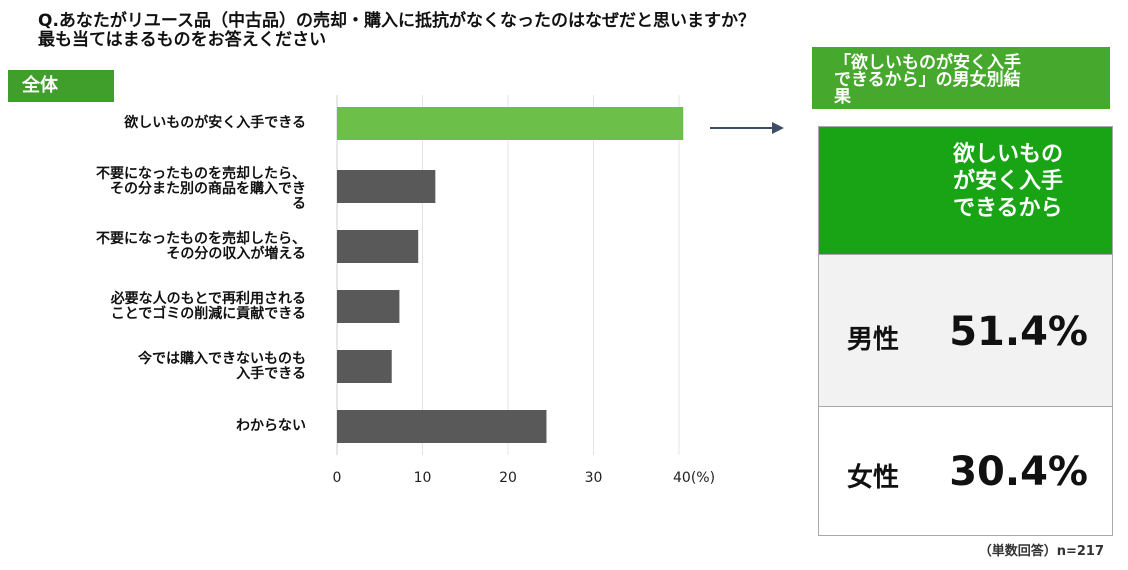  What do you see at coordinates (694, 478) in the screenshot?
I see `x-tick-label: 40(%)` at bounding box center [694, 478].